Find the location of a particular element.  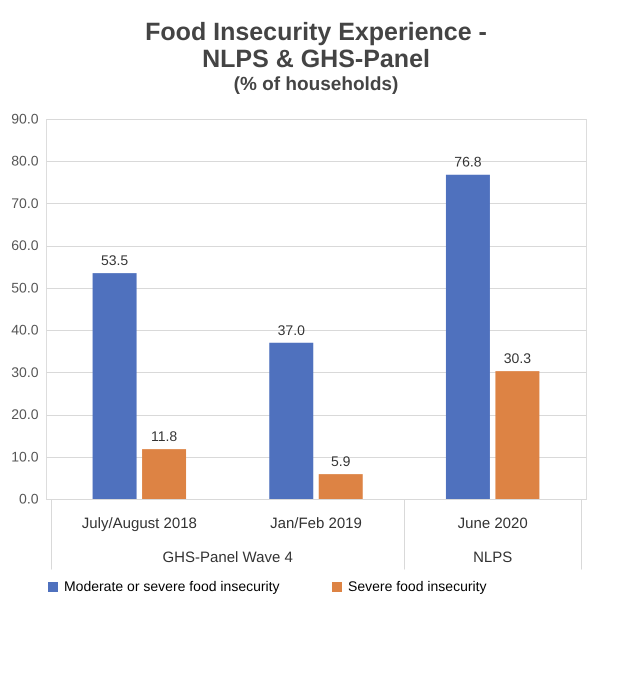

legend-label: Severe food insecurity is located at coordinates (417, 586).